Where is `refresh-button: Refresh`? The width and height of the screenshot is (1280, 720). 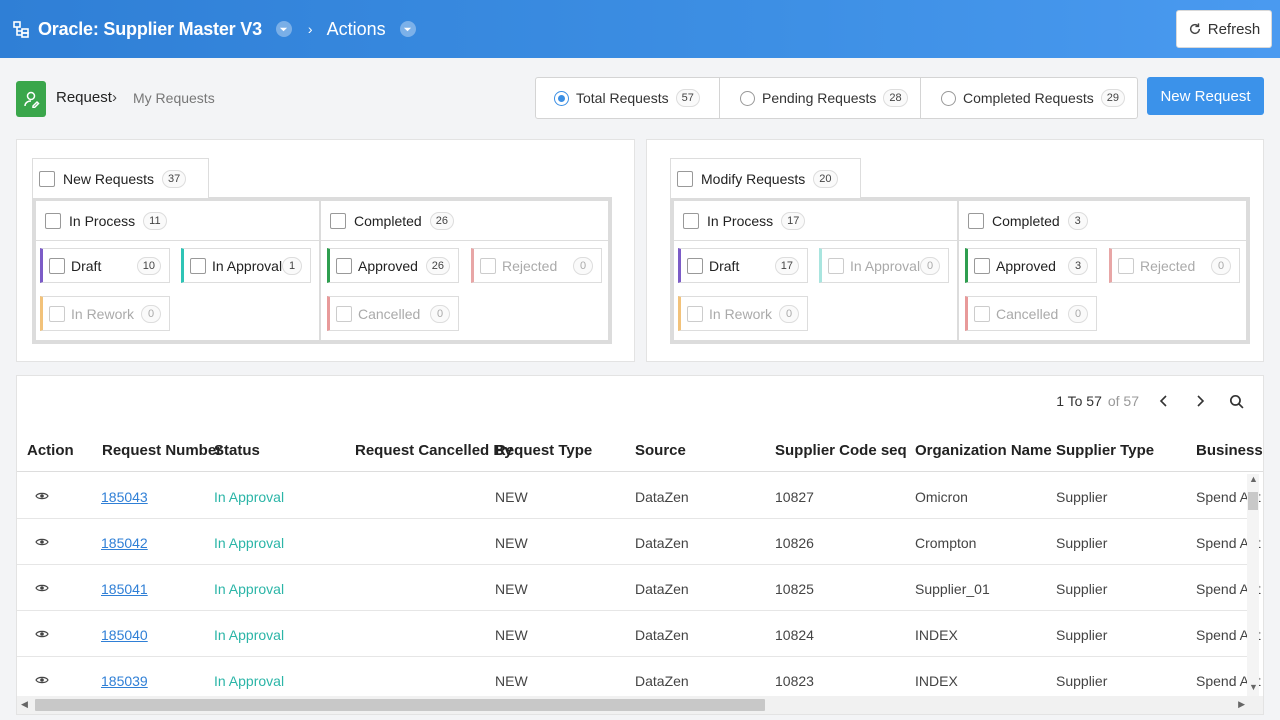
refresh-button: Refresh is located at coordinates (1224, 29).